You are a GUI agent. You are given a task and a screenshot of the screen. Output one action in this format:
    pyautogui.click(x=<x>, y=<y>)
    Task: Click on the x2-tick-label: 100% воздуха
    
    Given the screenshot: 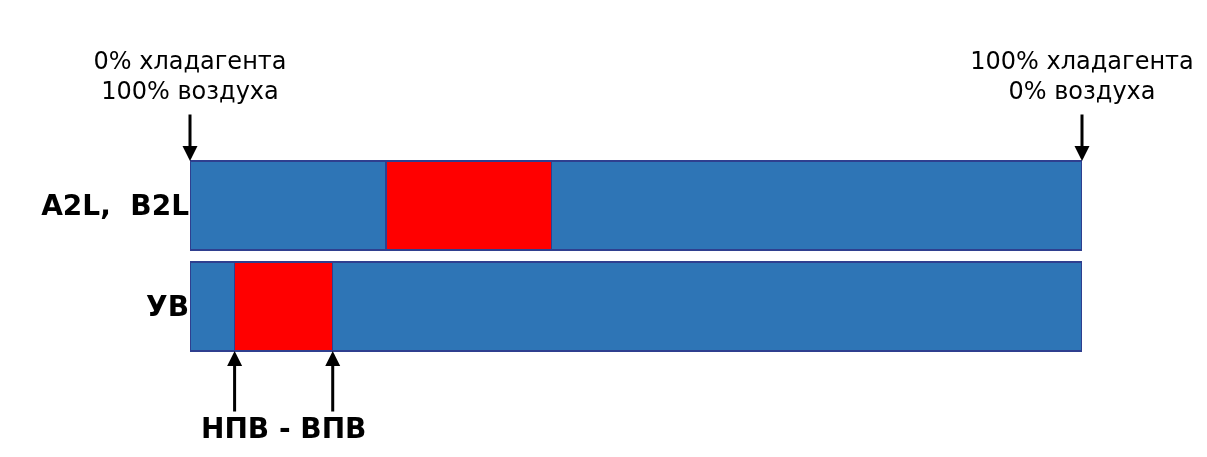 What is the action you would take?
    pyautogui.click(x=190, y=91)
    